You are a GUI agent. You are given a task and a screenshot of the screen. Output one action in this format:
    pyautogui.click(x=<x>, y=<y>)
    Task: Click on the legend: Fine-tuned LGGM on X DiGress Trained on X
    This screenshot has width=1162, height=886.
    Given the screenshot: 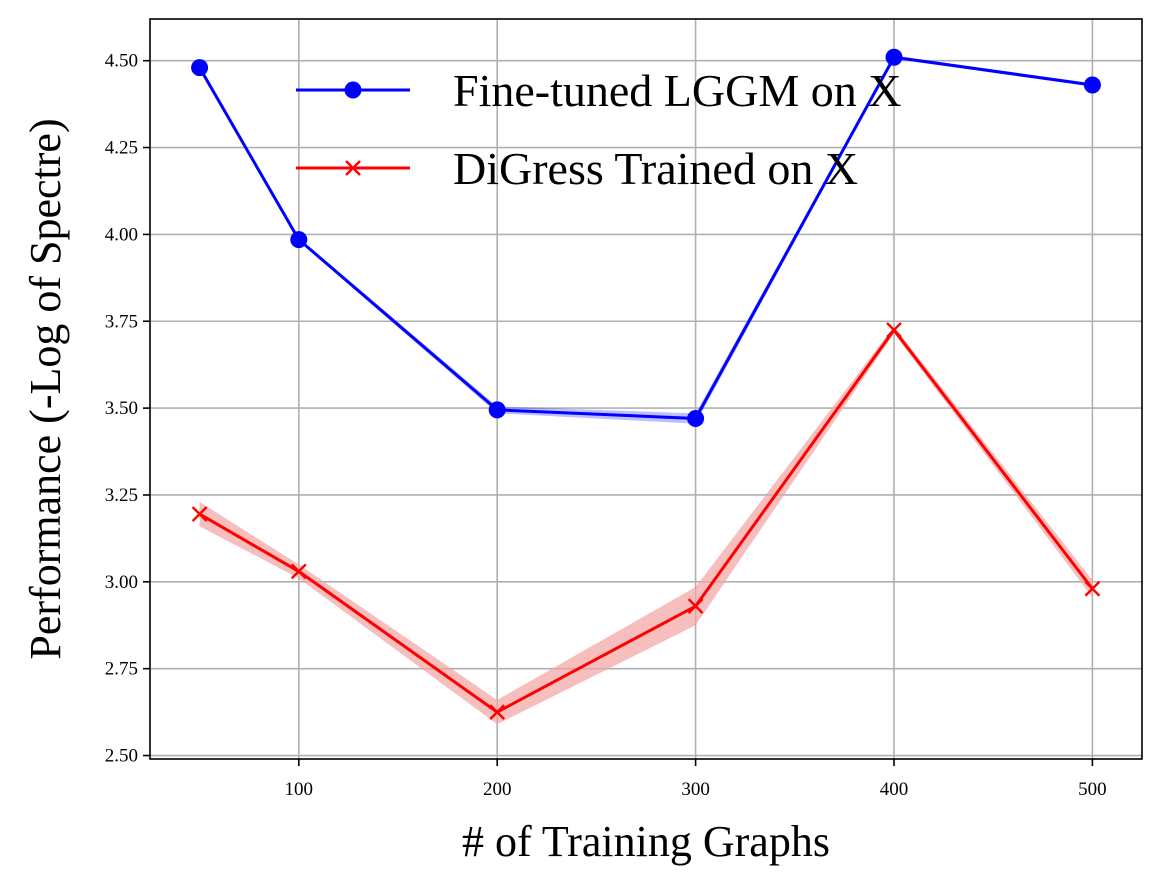 What is the action you would take?
    pyautogui.click(x=598, y=129)
    